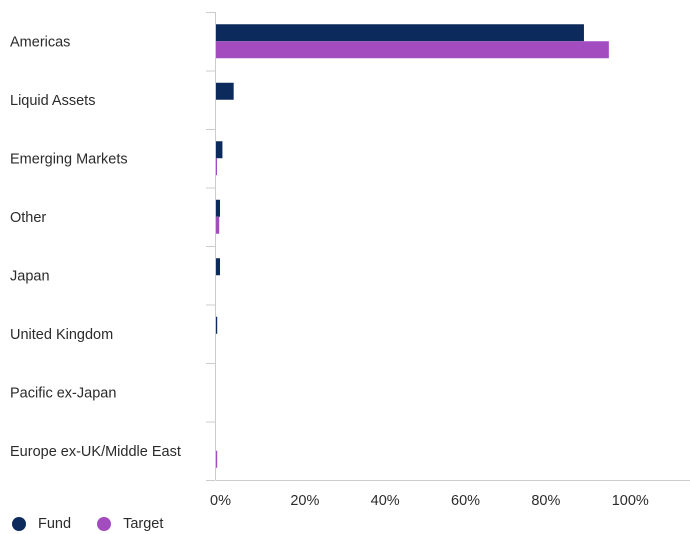 The height and width of the screenshot is (534, 690). What do you see at coordinates (95, 452) in the screenshot?
I see `category-label: Europe ex-UK/Middle East` at bounding box center [95, 452].